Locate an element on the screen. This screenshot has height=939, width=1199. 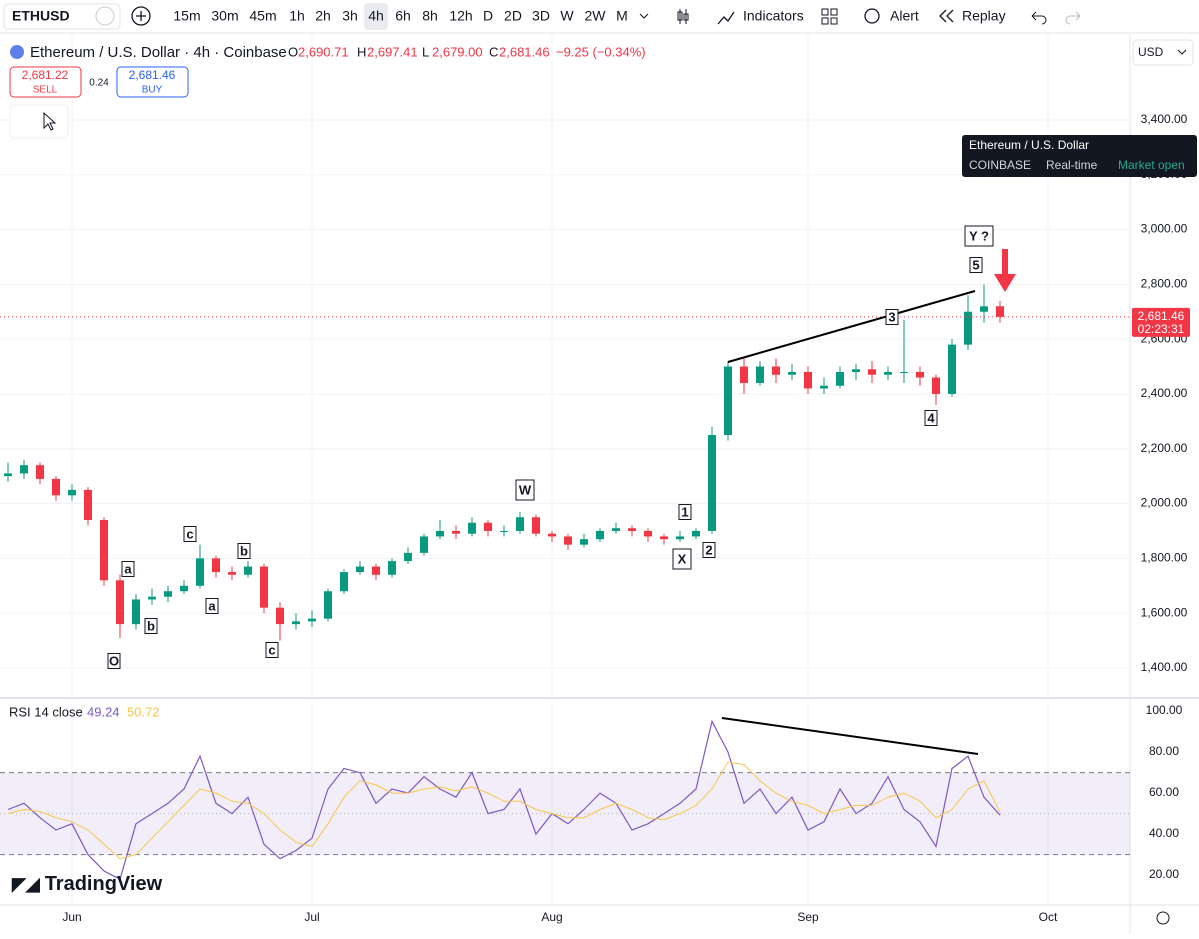
chart-style-icon is located at coordinates (683, 16).